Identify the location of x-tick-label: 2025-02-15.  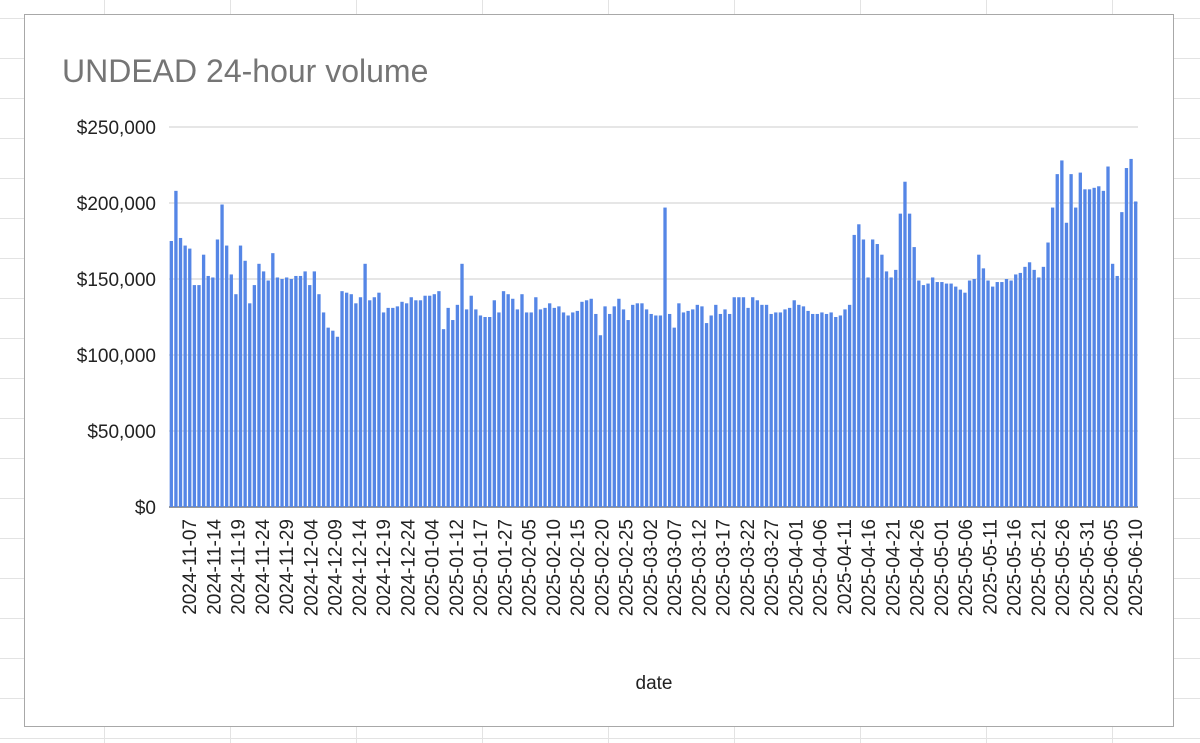
(578, 567).